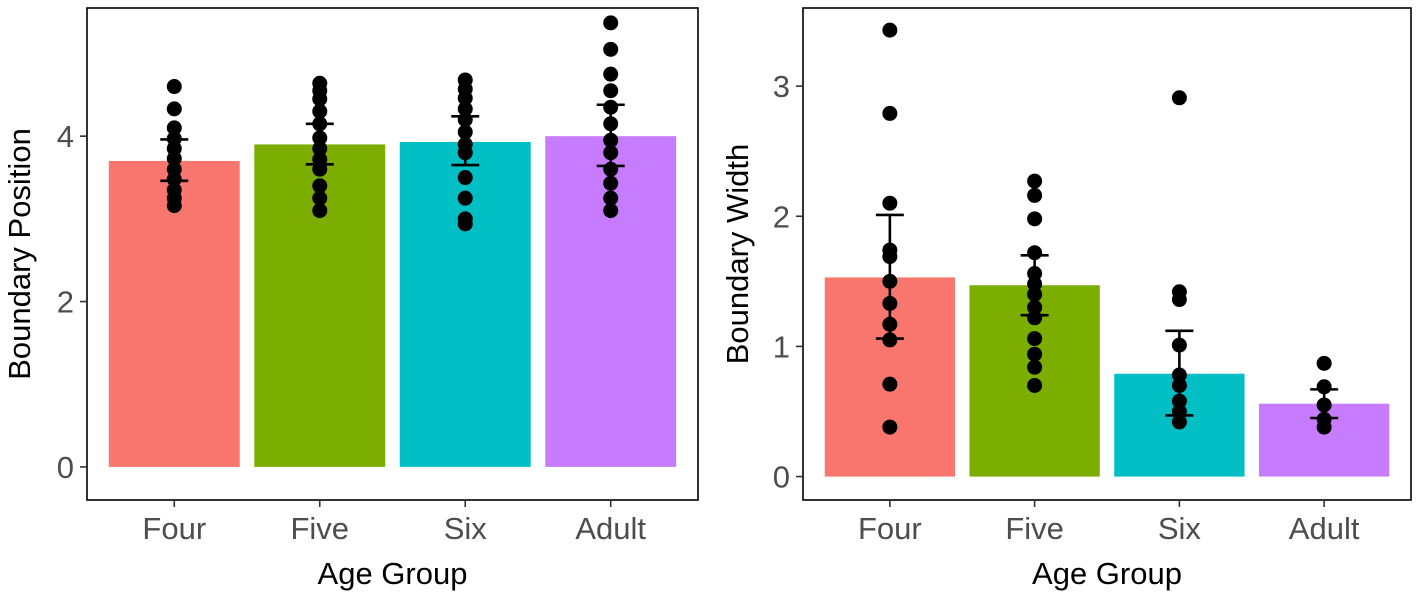 The height and width of the screenshot is (599, 1418). Describe the element at coordinates (737, 254) in the screenshot. I see `y-axis-title: Boundary Width` at that location.